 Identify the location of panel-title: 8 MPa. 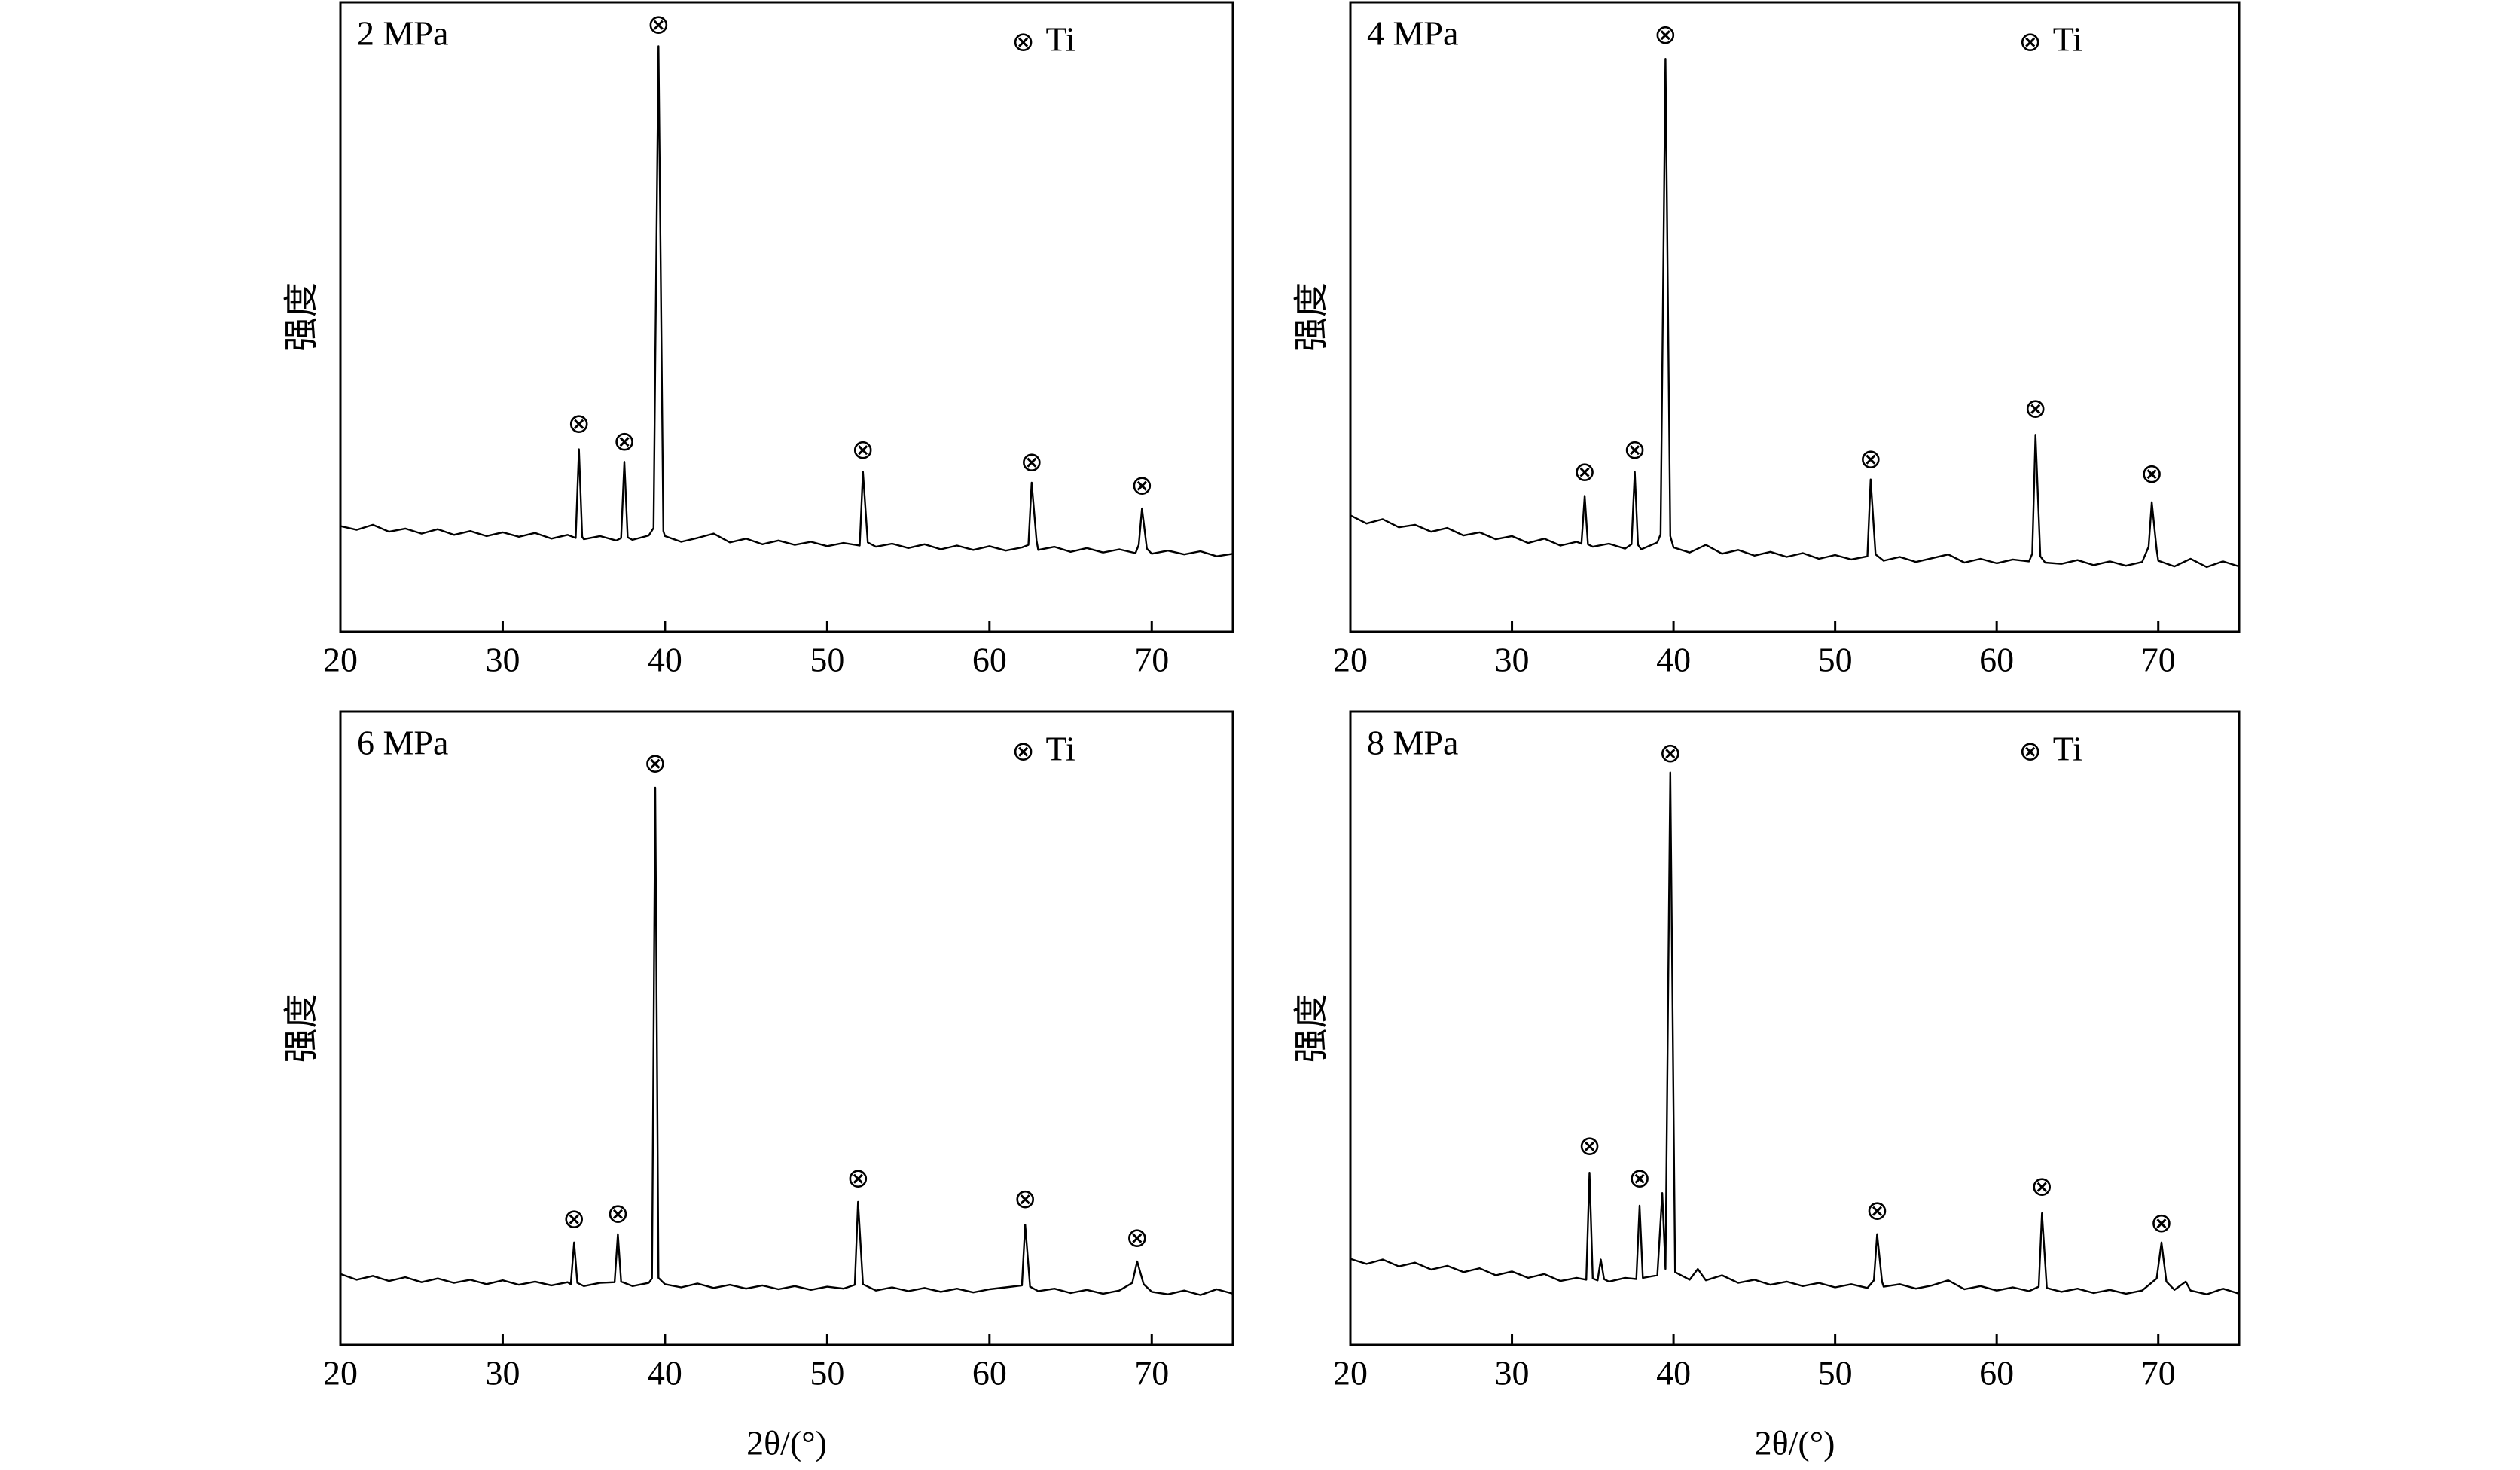
(1412, 743).